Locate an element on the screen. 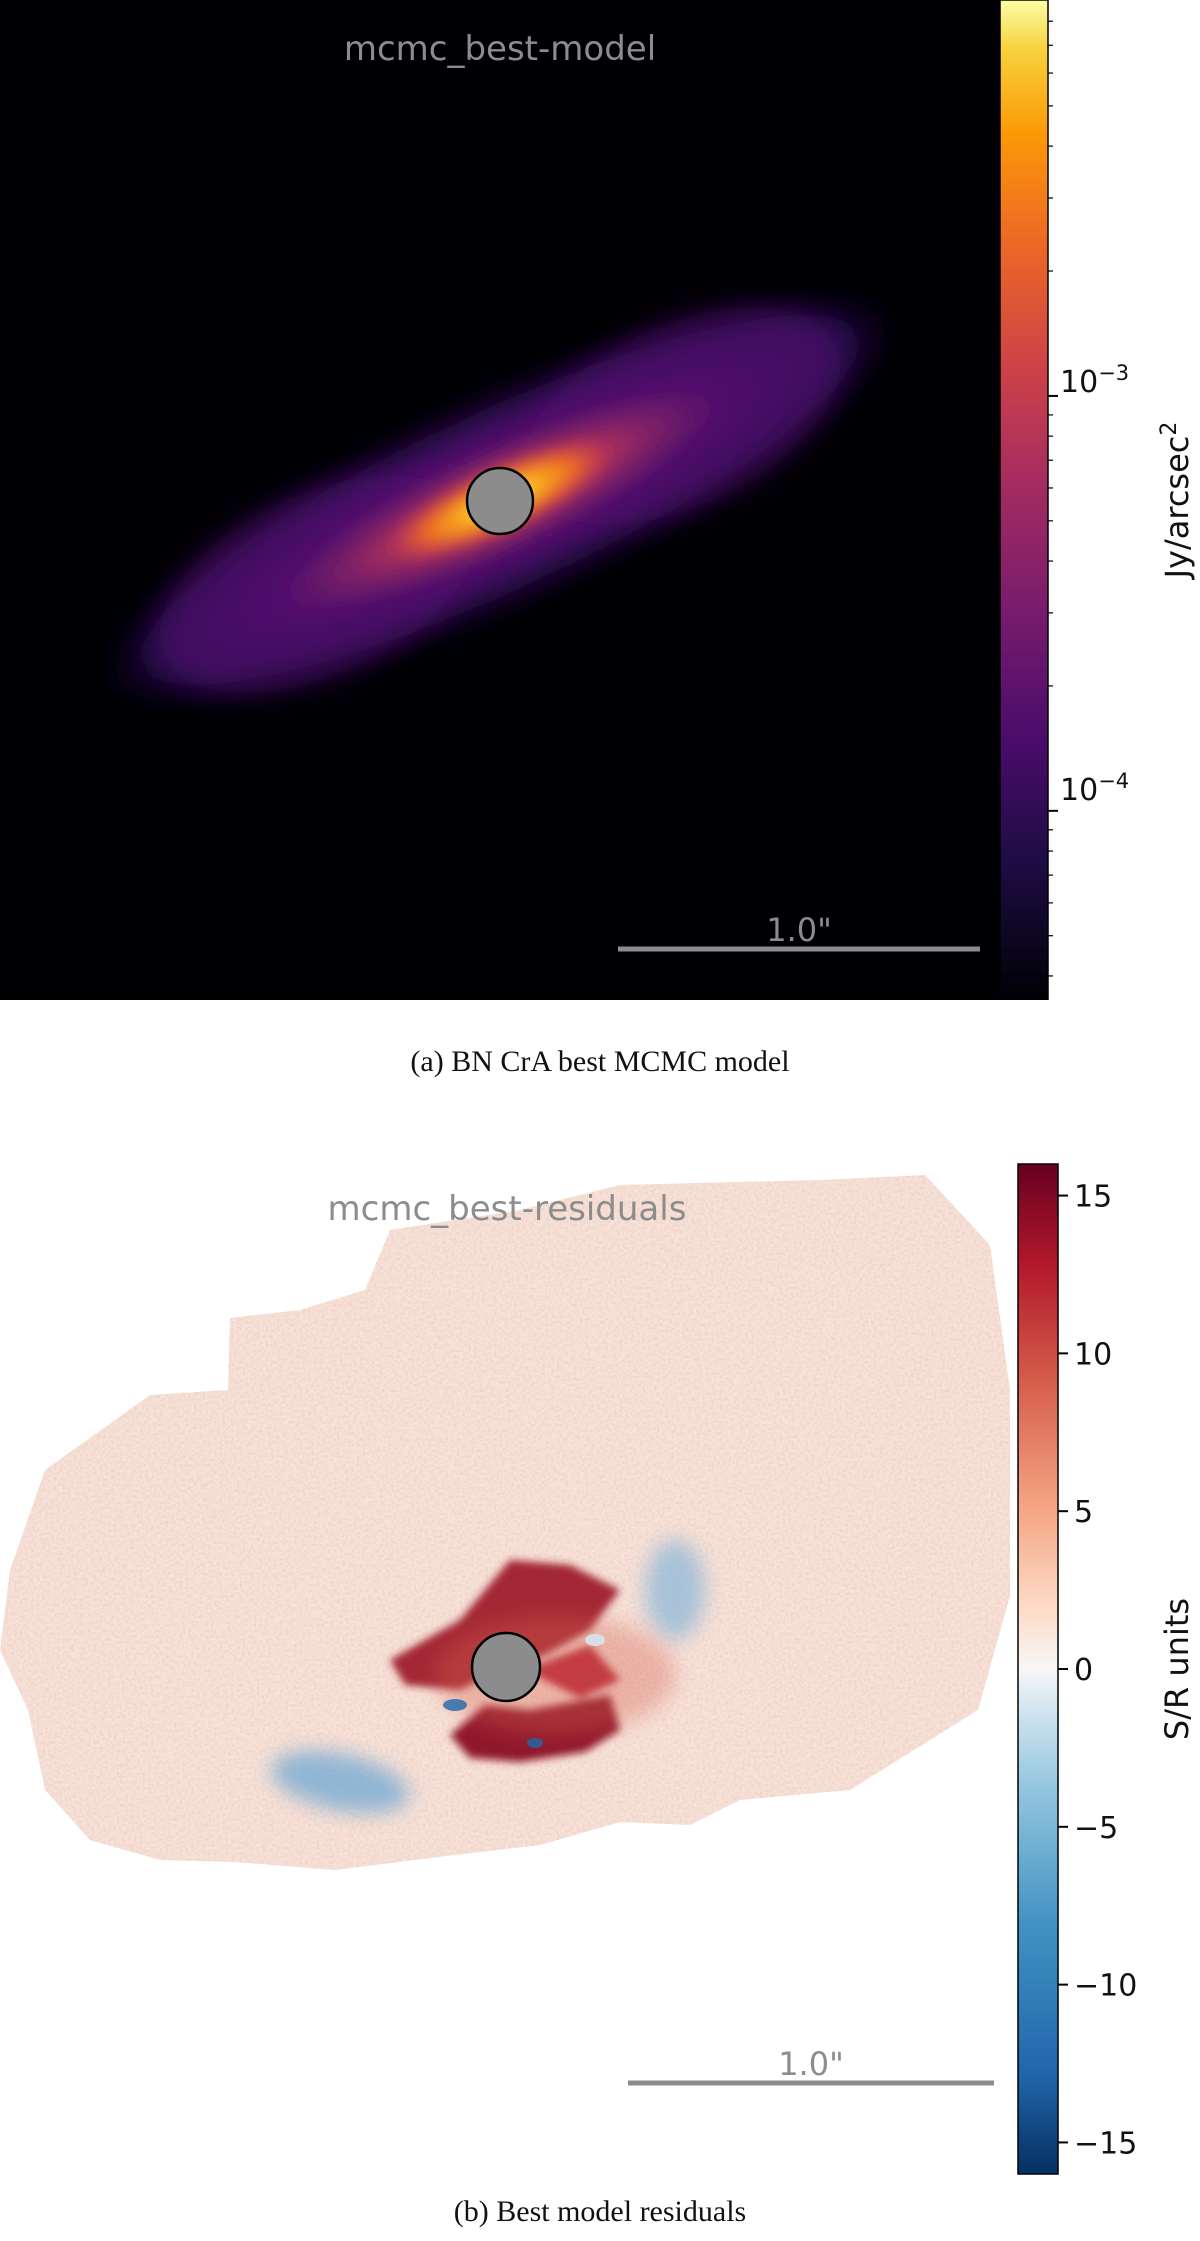  residuals-colorbar-tick-label: 5 is located at coordinates (1083, 1512).